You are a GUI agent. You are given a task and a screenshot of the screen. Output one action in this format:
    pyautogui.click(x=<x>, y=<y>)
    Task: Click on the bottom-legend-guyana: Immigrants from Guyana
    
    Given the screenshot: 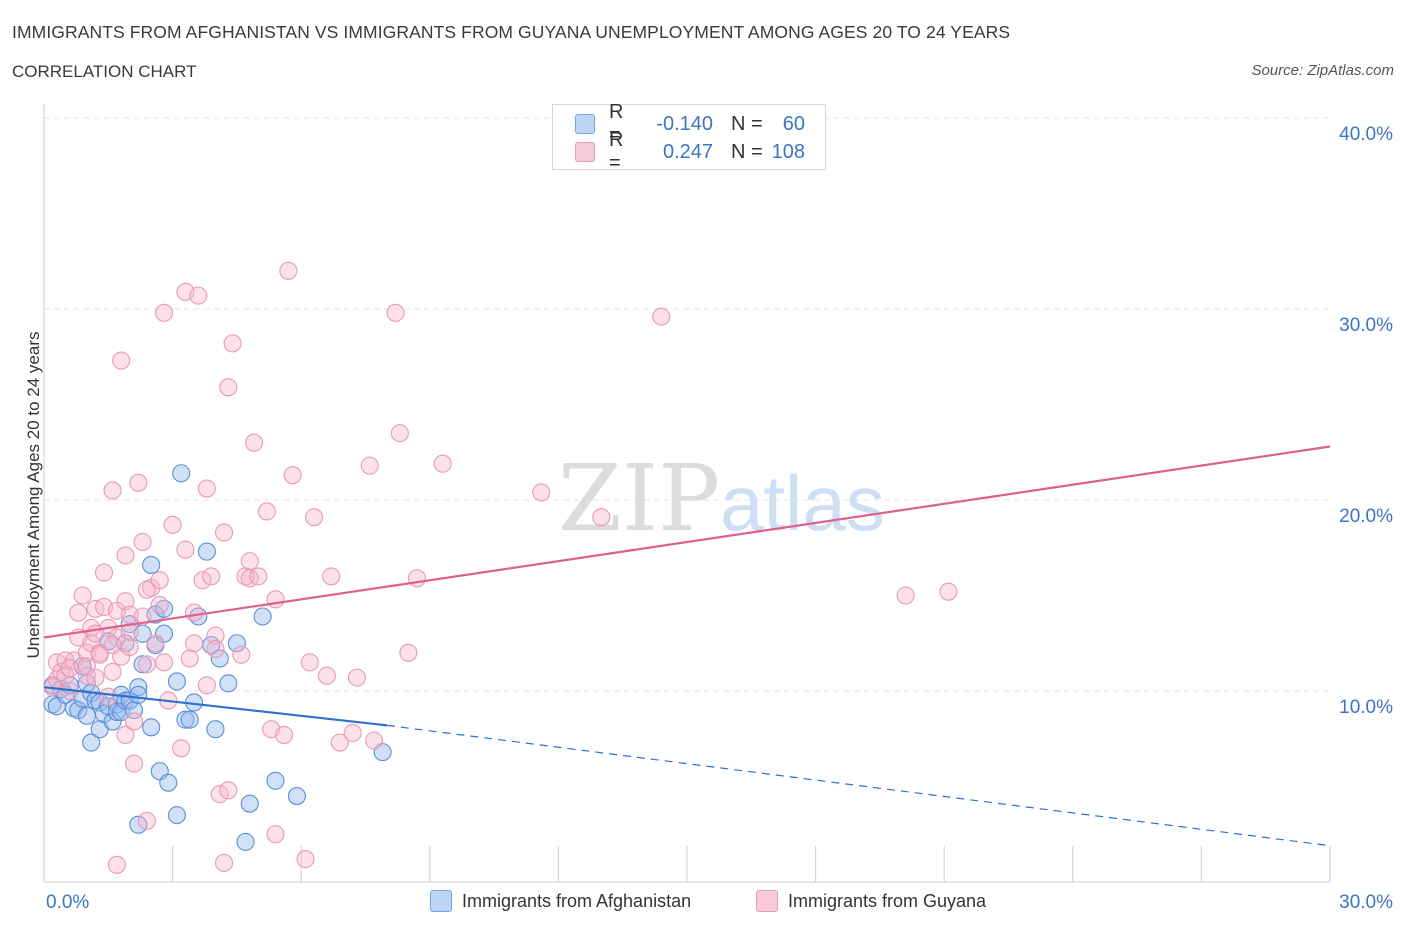 What is the action you would take?
    pyautogui.click(x=871, y=901)
    